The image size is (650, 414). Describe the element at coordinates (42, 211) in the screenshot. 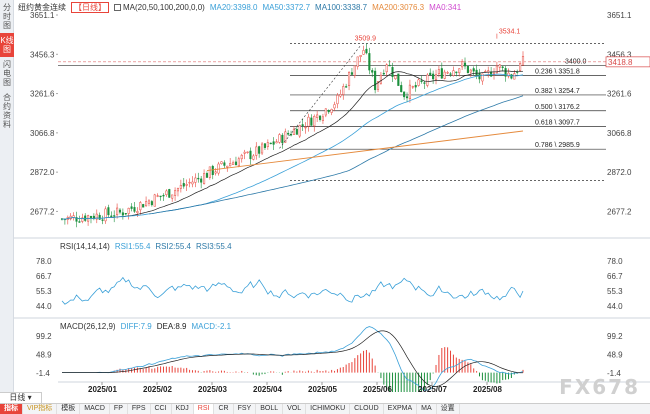

I see `price-axis-label-left: 2677.2` at that location.